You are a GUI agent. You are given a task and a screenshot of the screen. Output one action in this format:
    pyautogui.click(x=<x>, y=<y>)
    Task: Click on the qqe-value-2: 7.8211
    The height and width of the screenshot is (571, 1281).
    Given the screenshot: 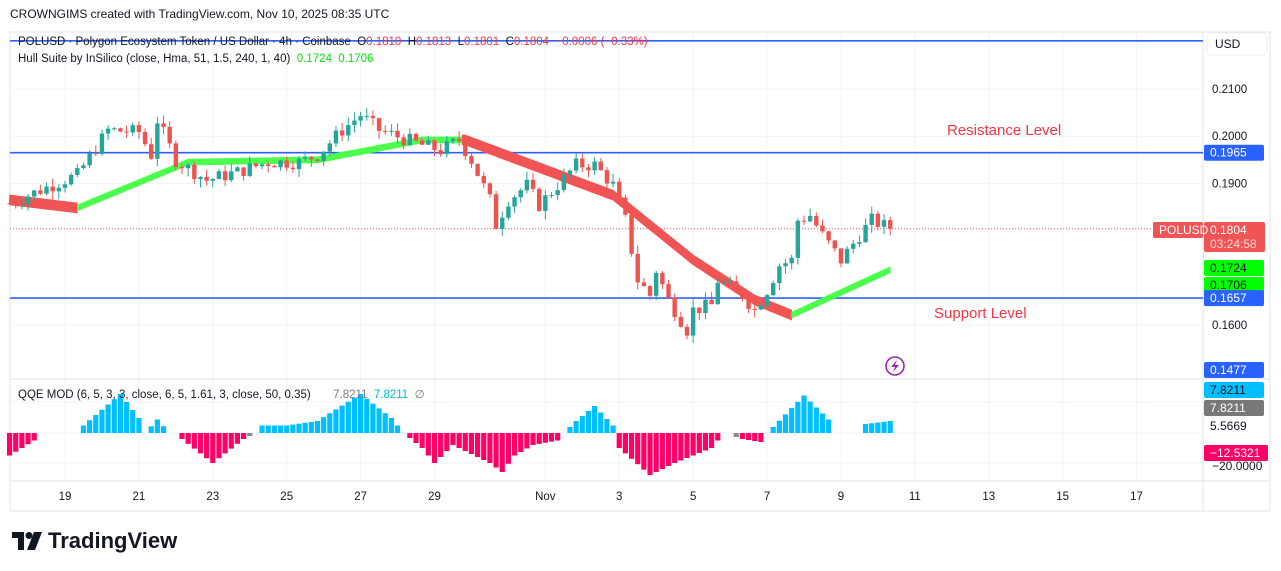 What is the action you would take?
    pyautogui.click(x=391, y=395)
    